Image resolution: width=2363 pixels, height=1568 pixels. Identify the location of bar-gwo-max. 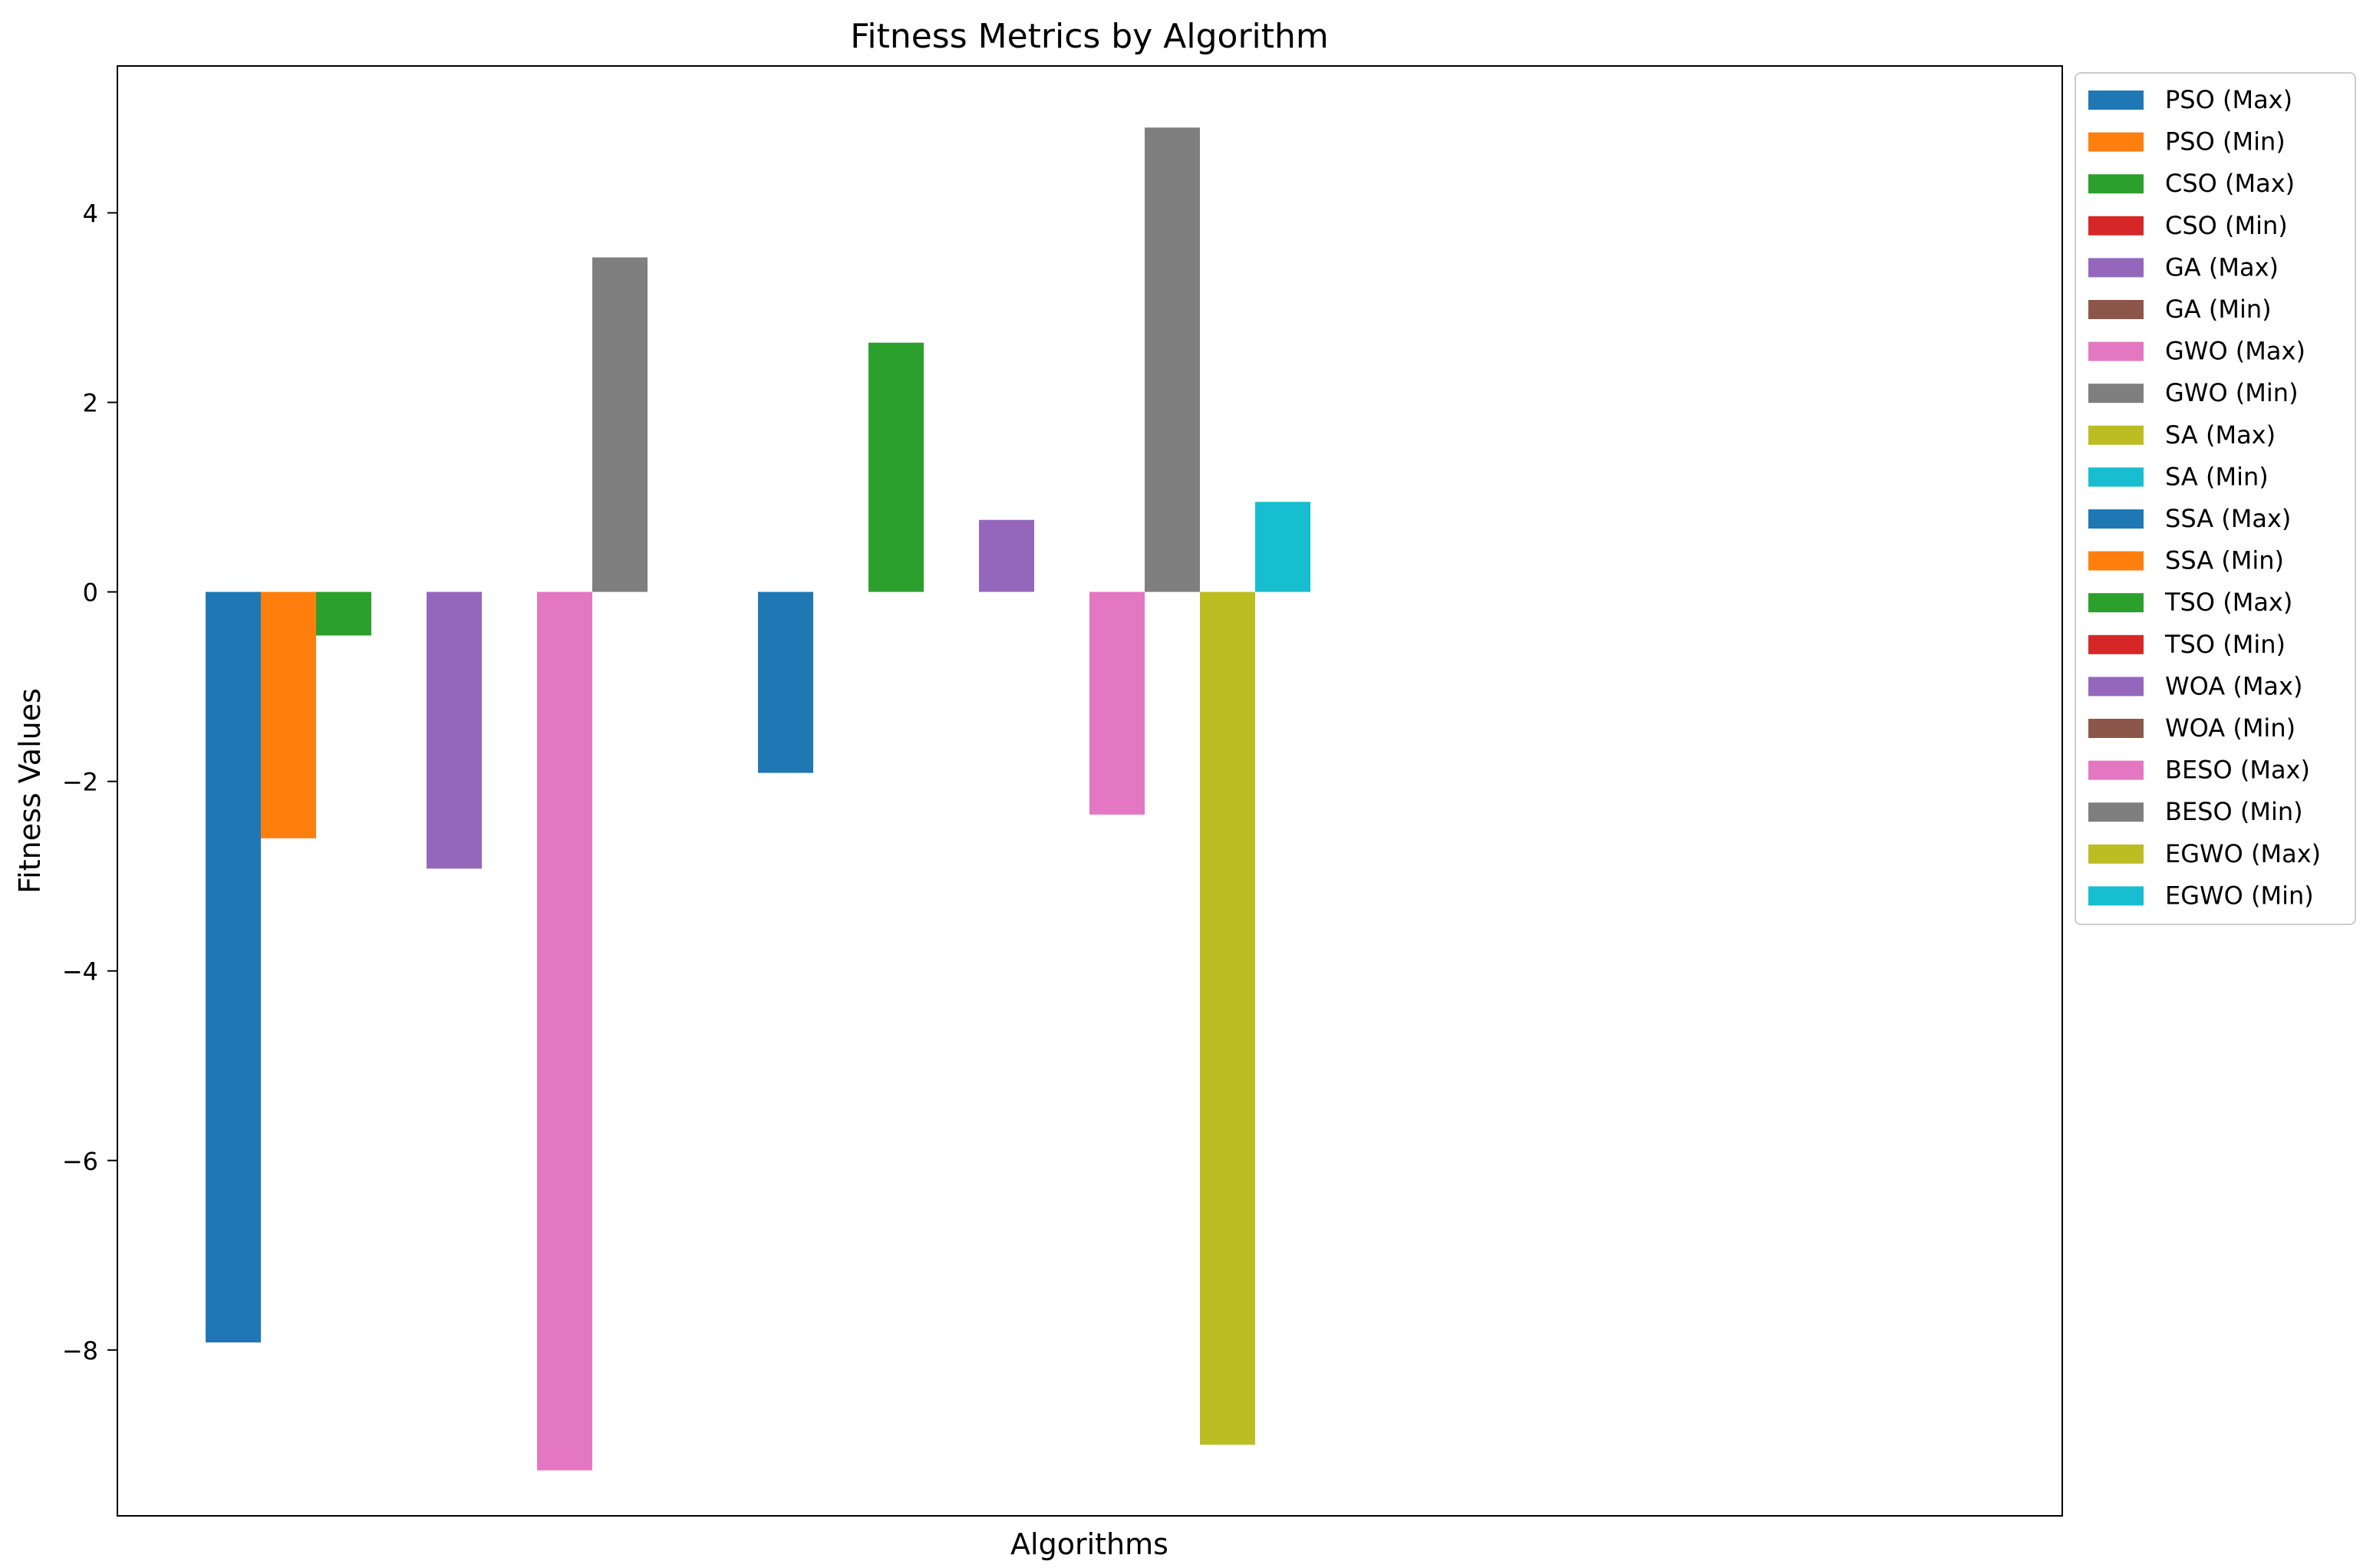
(564, 1031).